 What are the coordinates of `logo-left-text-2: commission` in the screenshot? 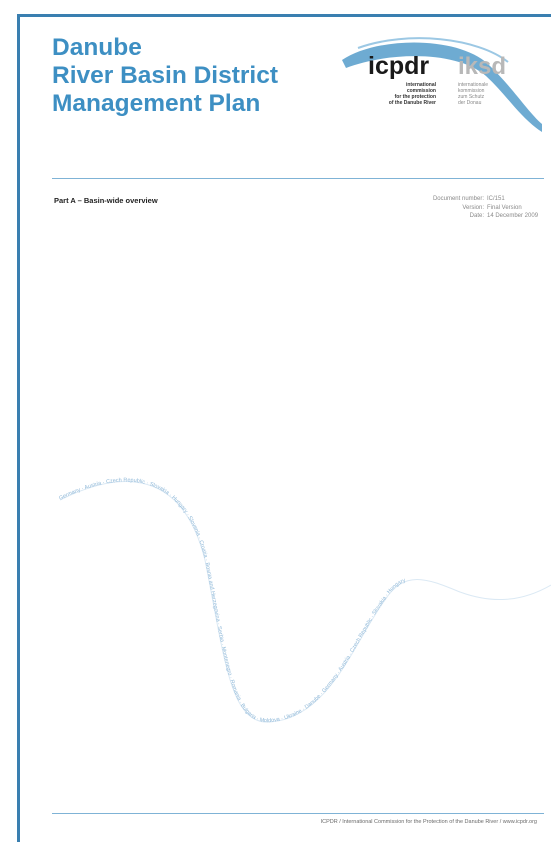 It's located at (421, 91).